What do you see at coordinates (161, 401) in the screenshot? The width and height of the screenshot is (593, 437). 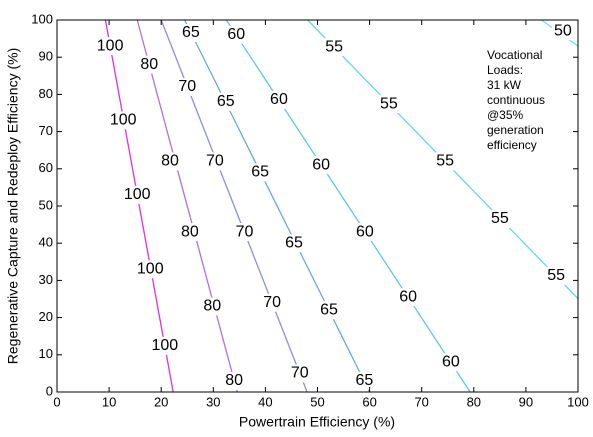 I see `x-tick-label: 20` at bounding box center [161, 401].